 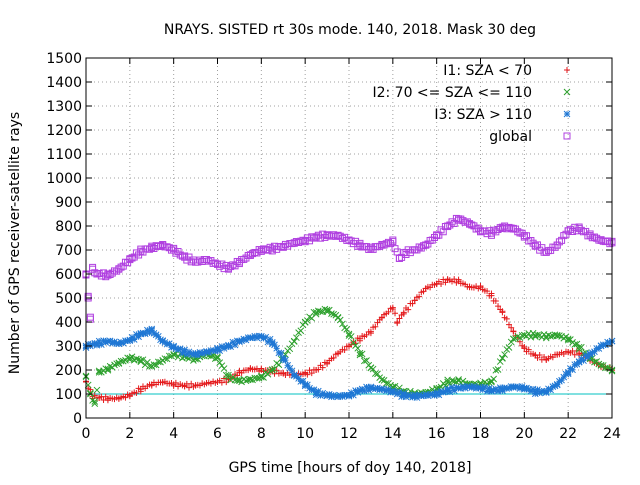 What do you see at coordinates (64, 83) in the screenshot?
I see `y-tick-label: 1400` at bounding box center [64, 83].